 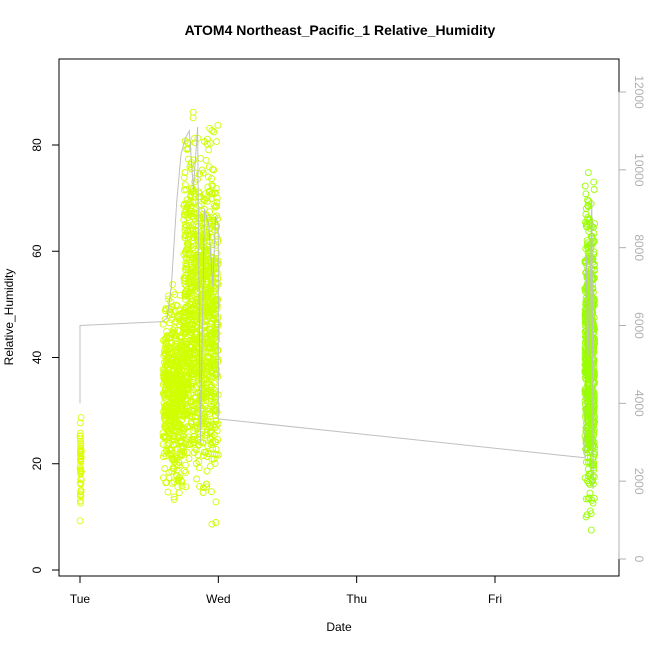 What do you see at coordinates (639, 247) in the screenshot?
I see `y2-tick-label: 8000` at bounding box center [639, 247].